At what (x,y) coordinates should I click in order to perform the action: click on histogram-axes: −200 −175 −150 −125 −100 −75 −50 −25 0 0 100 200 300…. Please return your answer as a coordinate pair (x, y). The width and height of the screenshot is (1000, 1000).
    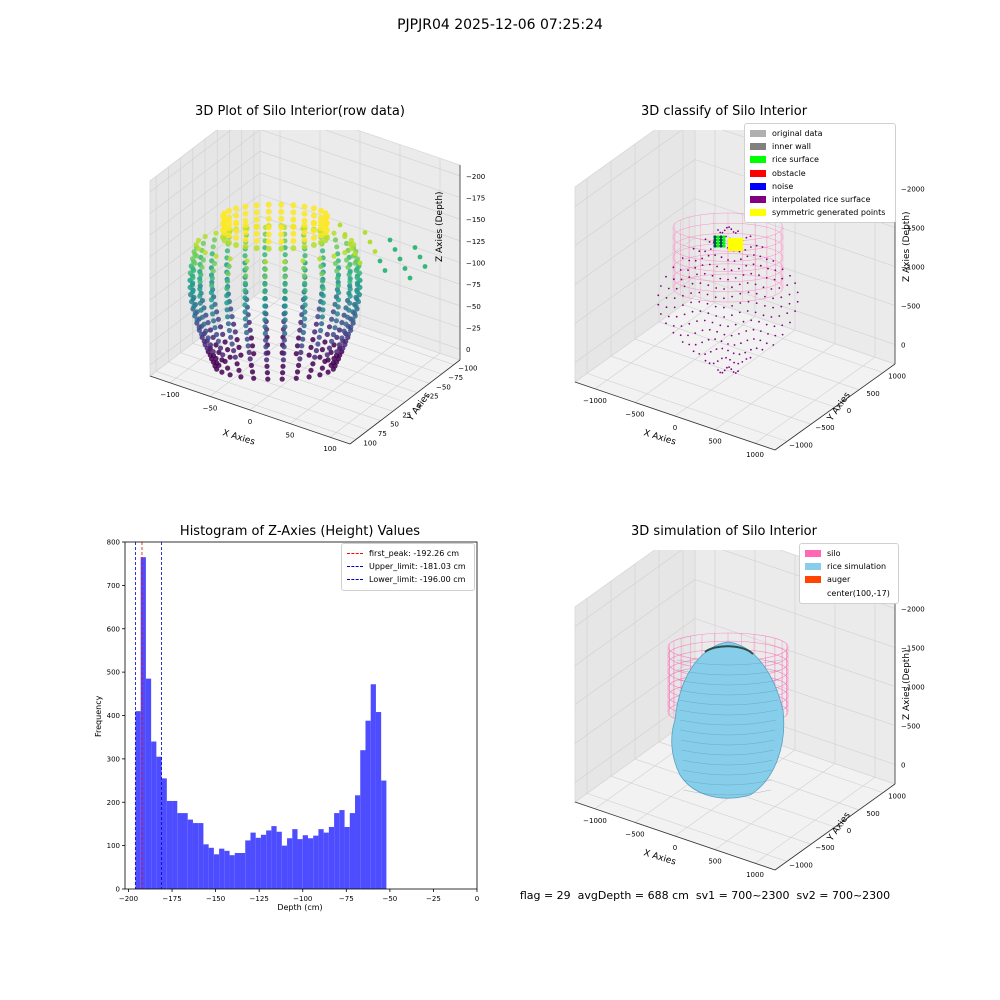
    Looking at the image, I should click on (293, 721).